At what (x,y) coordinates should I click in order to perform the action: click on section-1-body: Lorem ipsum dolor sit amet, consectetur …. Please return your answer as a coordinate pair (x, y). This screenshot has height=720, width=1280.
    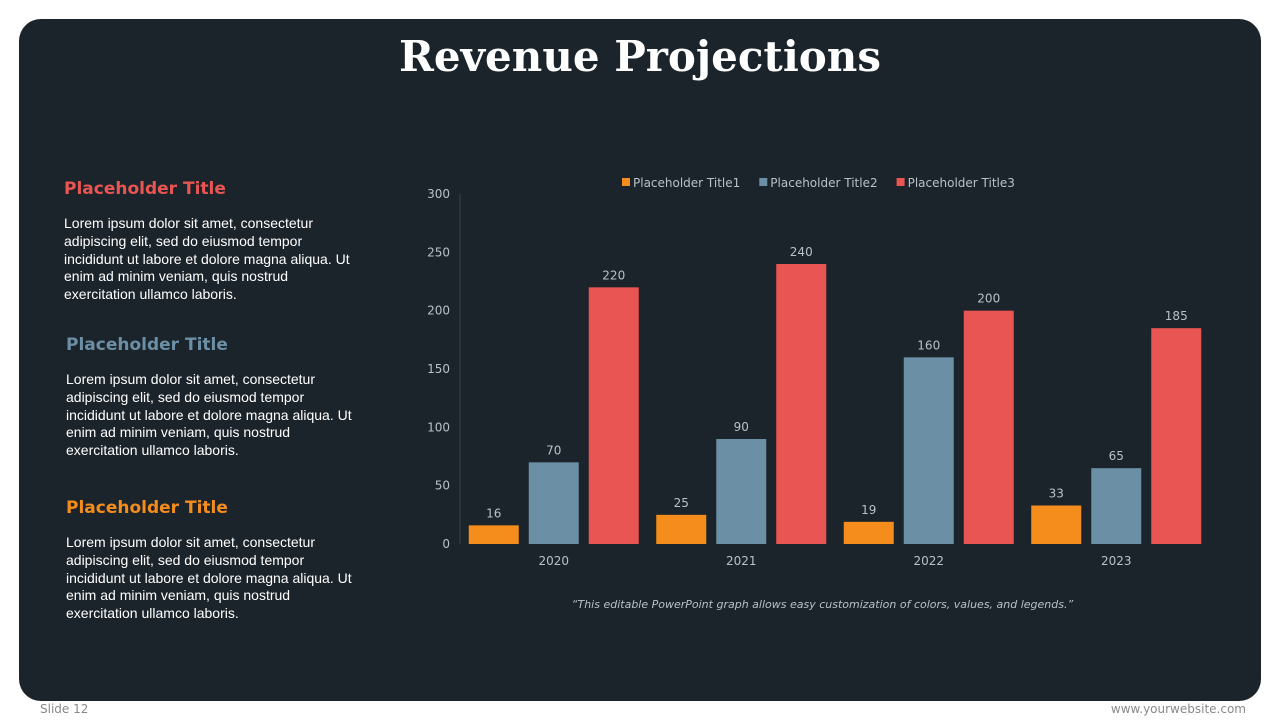
    Looking at the image, I should click on (207, 259).